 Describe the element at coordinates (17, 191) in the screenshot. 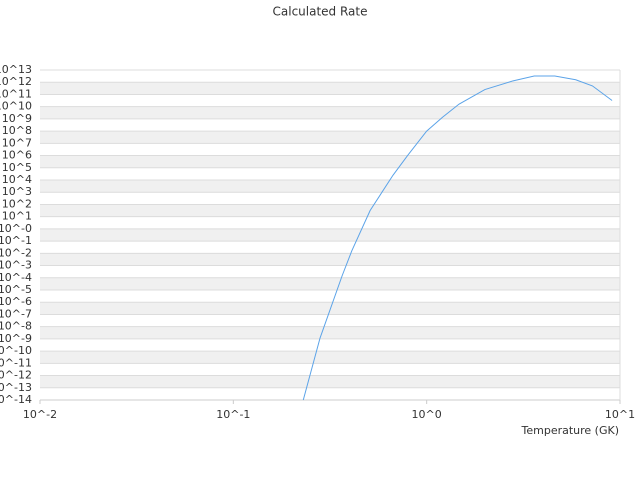

I see `y-tick-label: 10^3` at that location.